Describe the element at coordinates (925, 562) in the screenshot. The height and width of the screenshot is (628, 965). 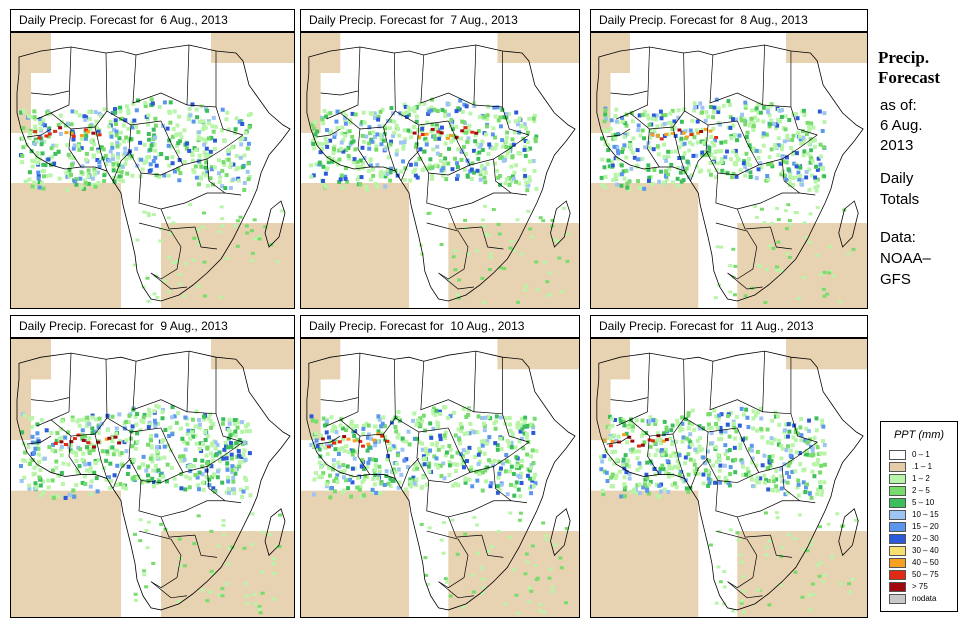
I see `legend-label: 40 – 50` at that location.